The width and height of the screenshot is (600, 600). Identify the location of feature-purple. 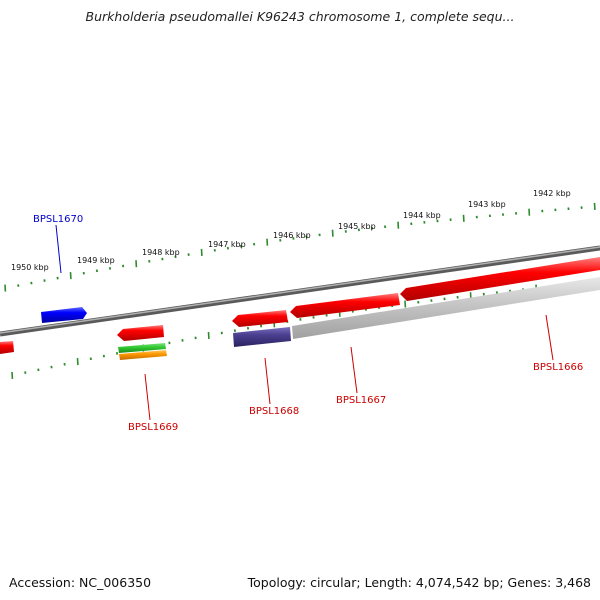
(262, 337).